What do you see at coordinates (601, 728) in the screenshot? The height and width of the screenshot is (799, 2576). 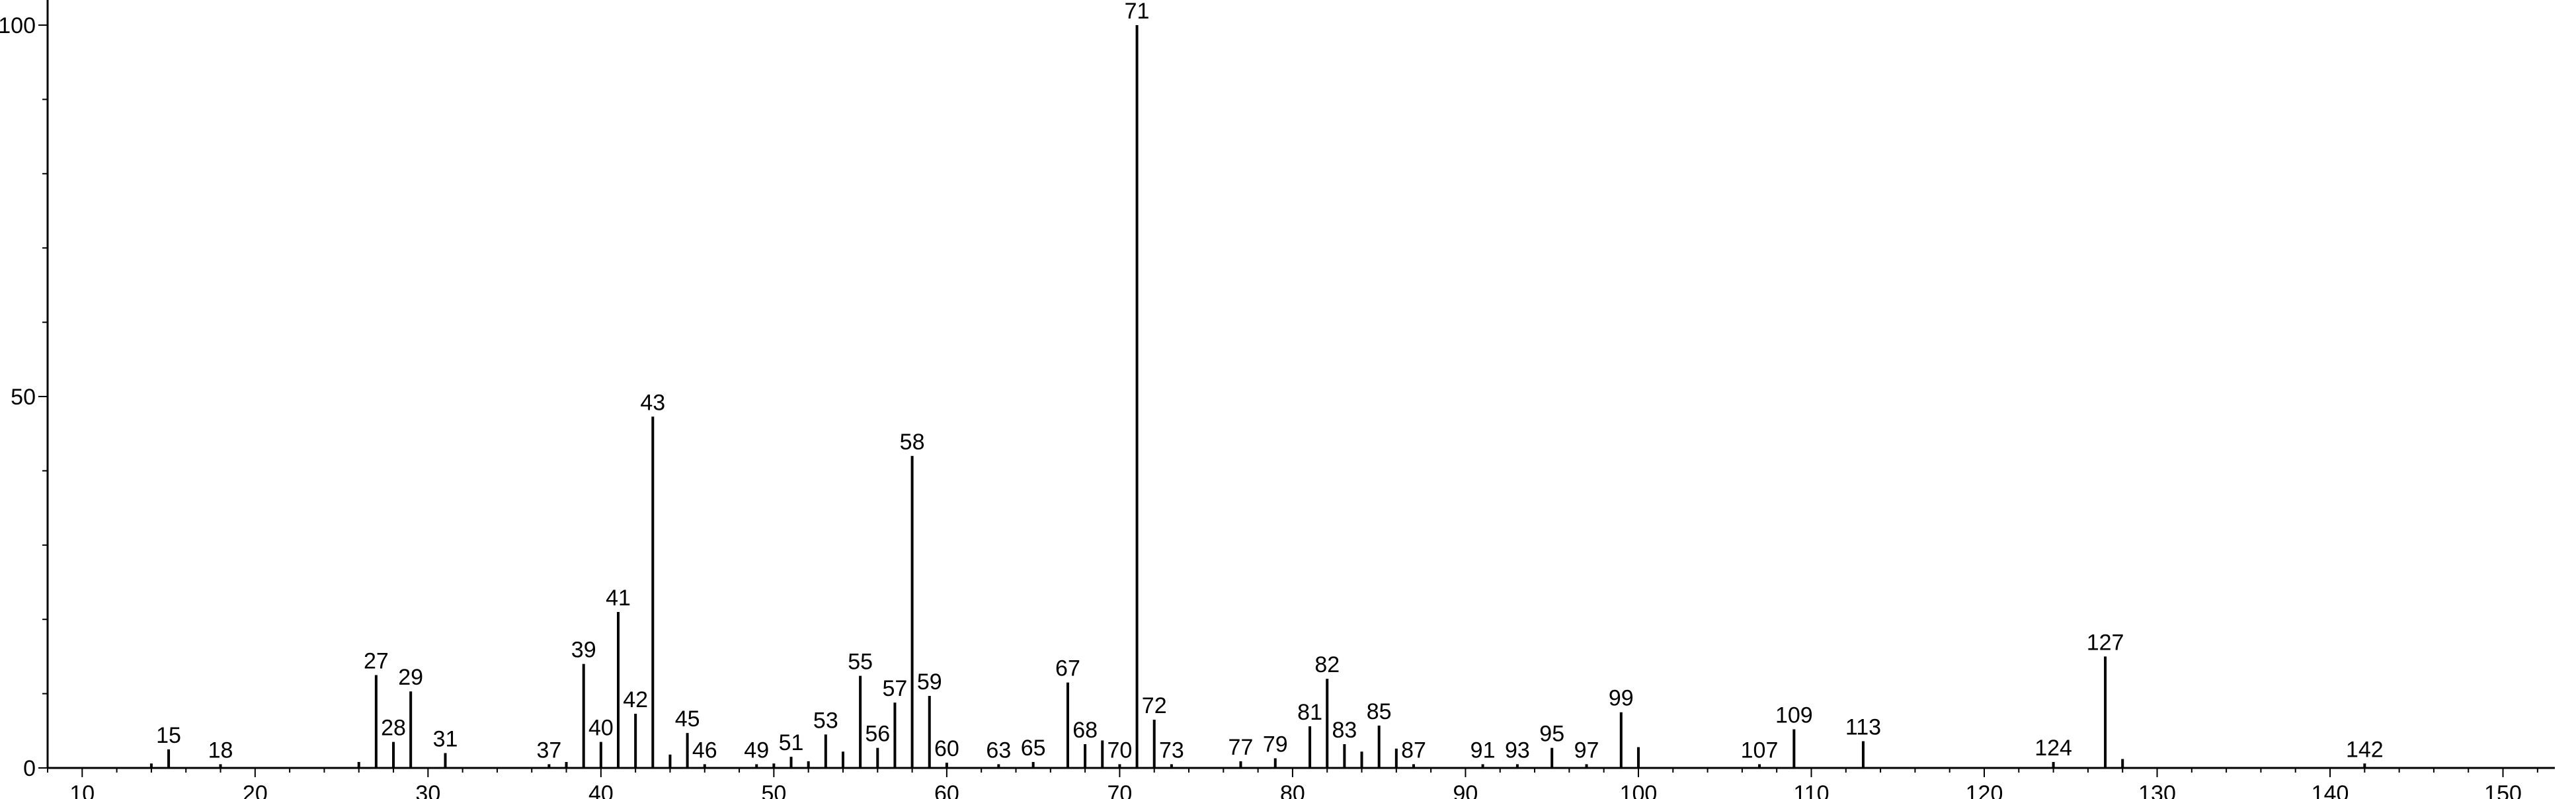 I see `peak-label: 40` at bounding box center [601, 728].